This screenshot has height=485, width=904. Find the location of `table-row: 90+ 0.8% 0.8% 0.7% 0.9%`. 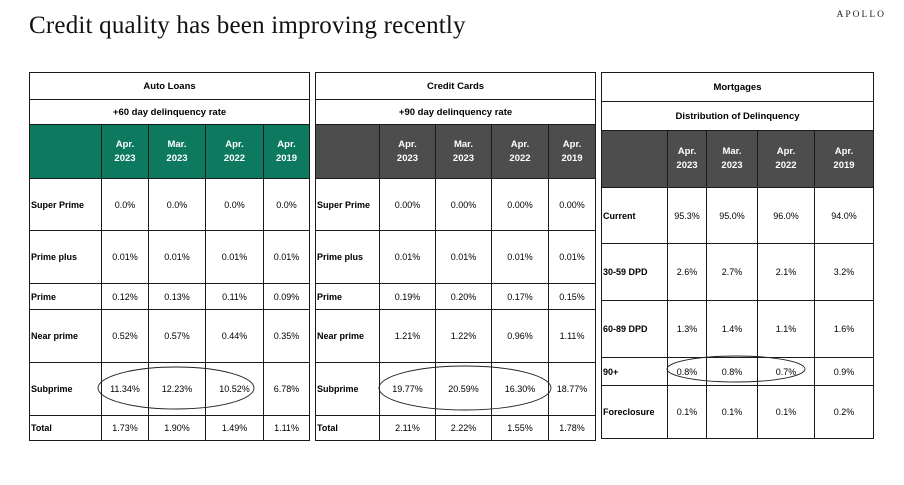

table-row: 90+ 0.8% 0.8% 0.7% 0.9% is located at coordinates (737, 371).